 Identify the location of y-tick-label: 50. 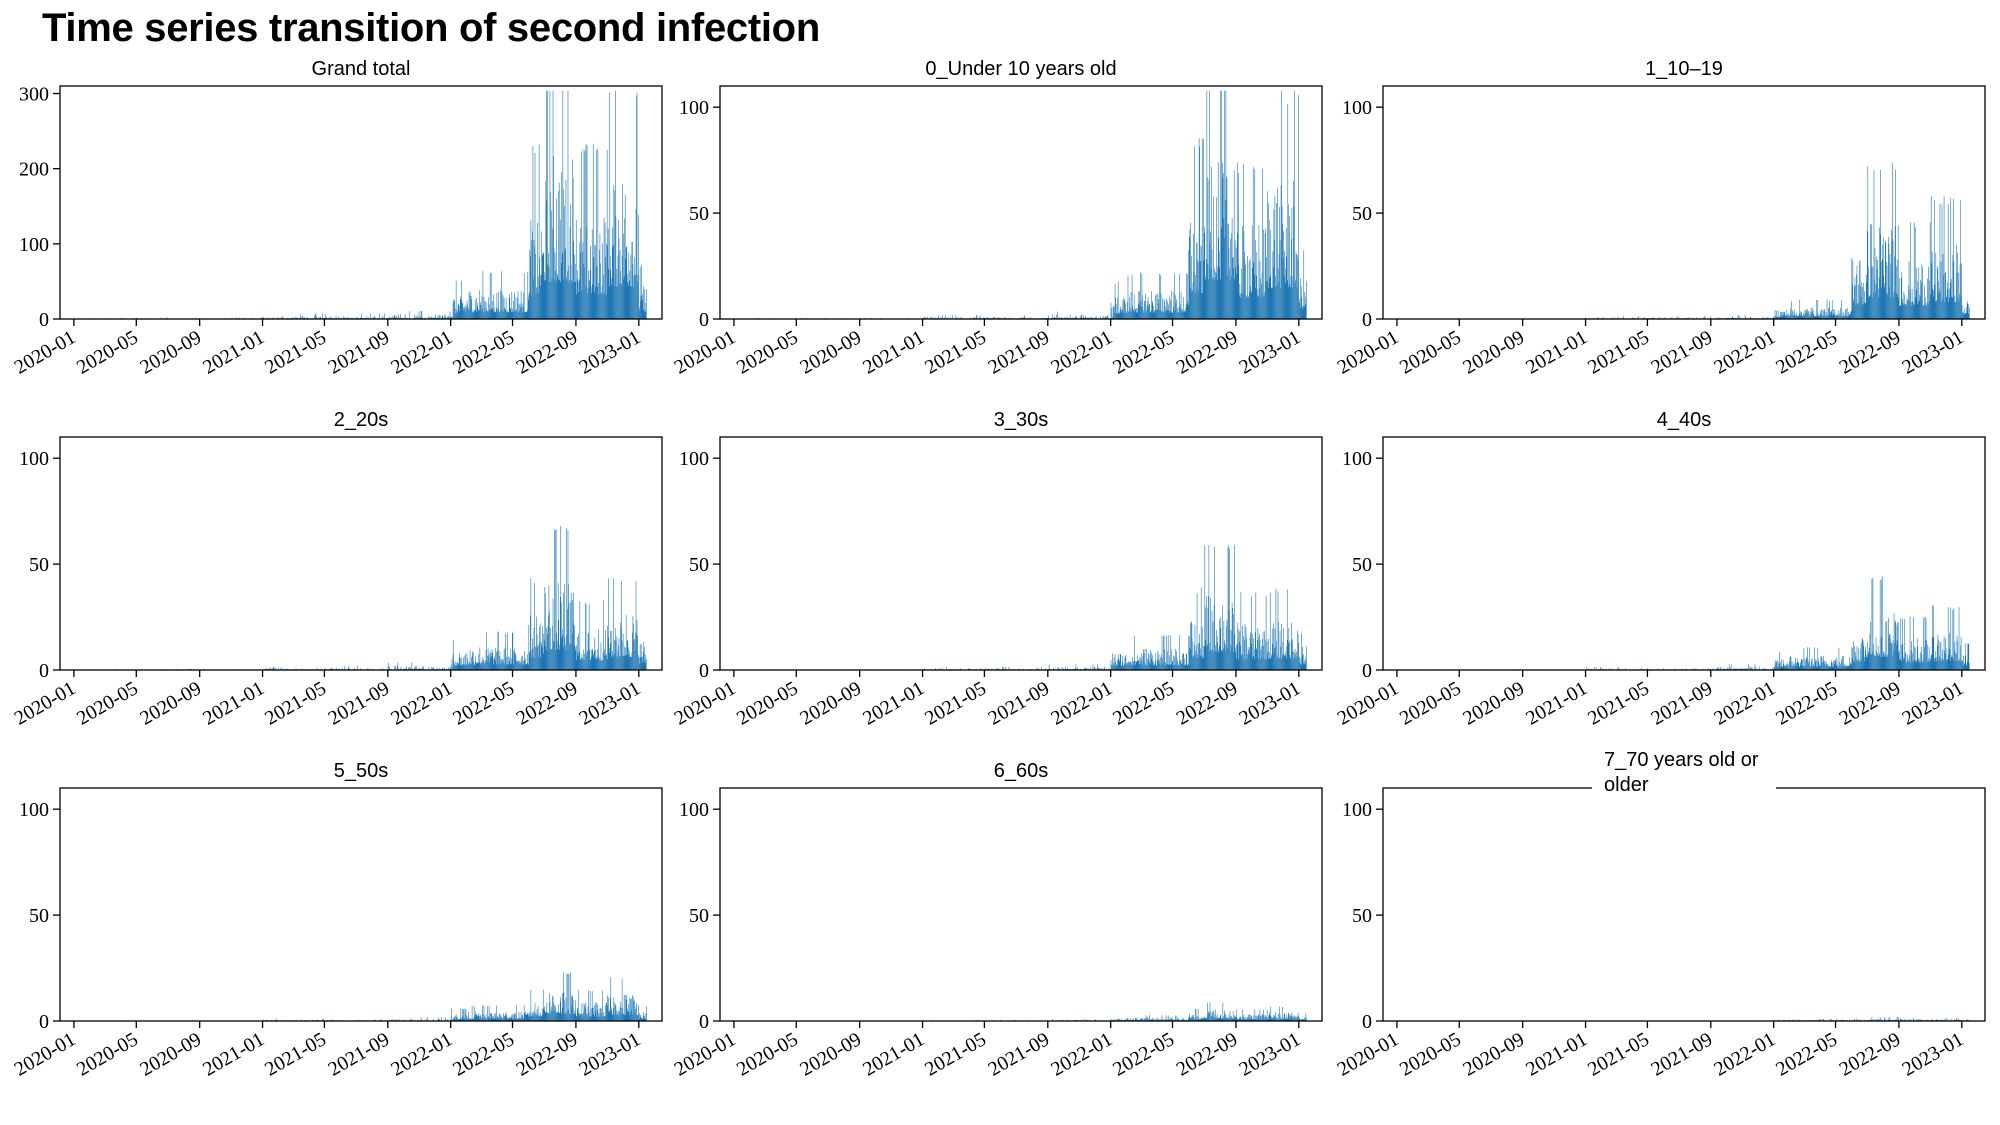
(699, 565).